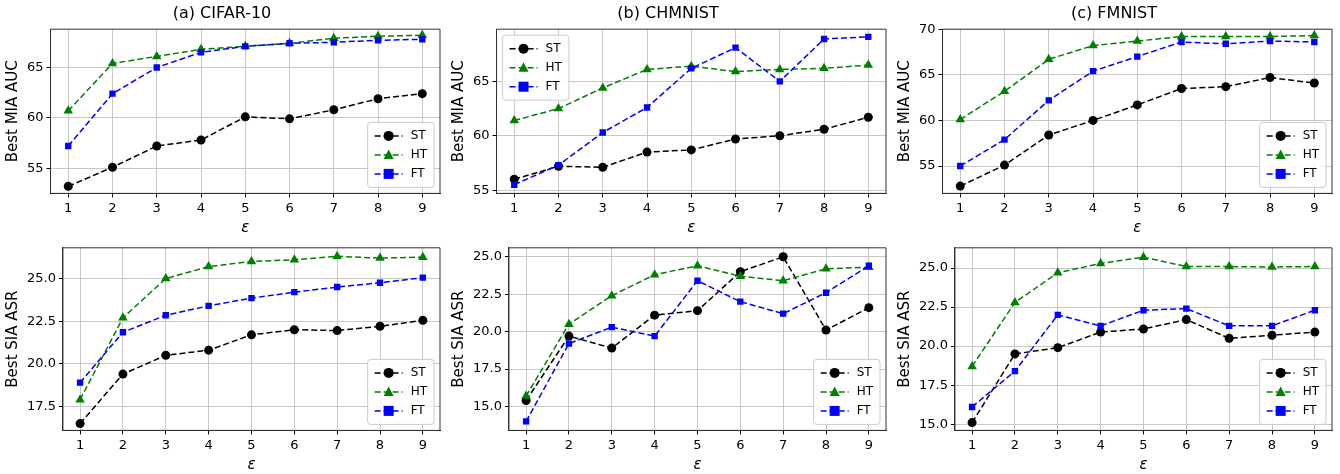  I want to click on chart-title: (a) CIFAR-10, so click(222, 12).